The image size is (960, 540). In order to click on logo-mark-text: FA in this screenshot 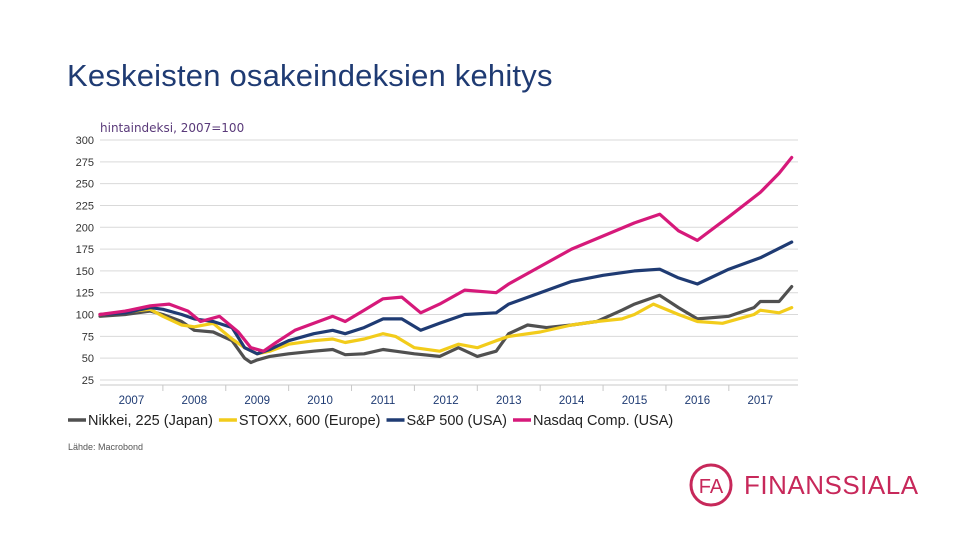, I will do `click(711, 487)`.